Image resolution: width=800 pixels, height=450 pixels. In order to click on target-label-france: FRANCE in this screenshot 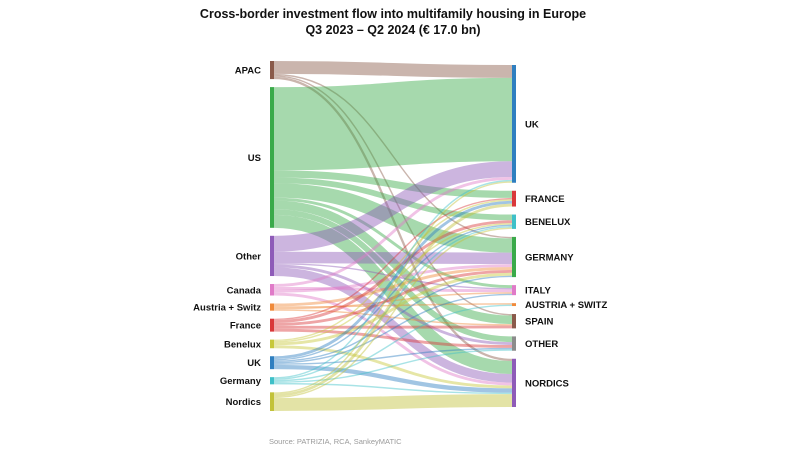, I will do `click(545, 199)`.